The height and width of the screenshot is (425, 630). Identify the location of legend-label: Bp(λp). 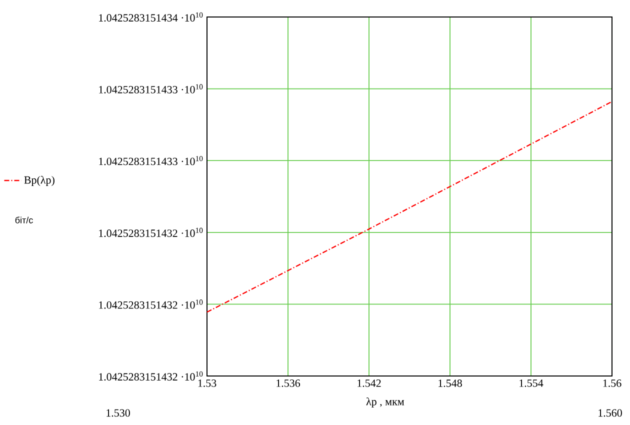
(39, 181).